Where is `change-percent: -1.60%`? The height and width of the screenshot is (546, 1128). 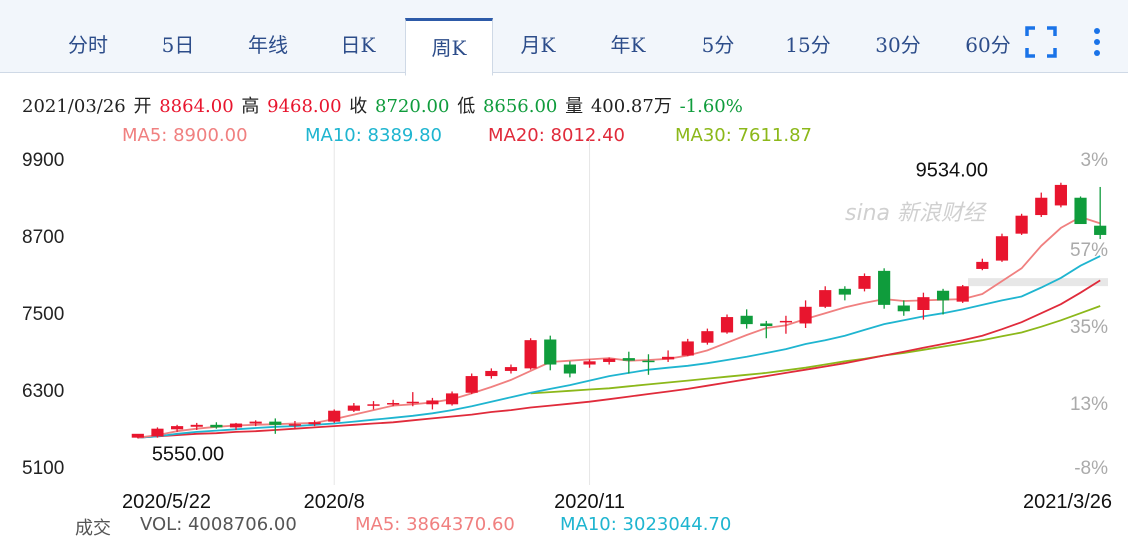 change-percent: -1.60% is located at coordinates (711, 106).